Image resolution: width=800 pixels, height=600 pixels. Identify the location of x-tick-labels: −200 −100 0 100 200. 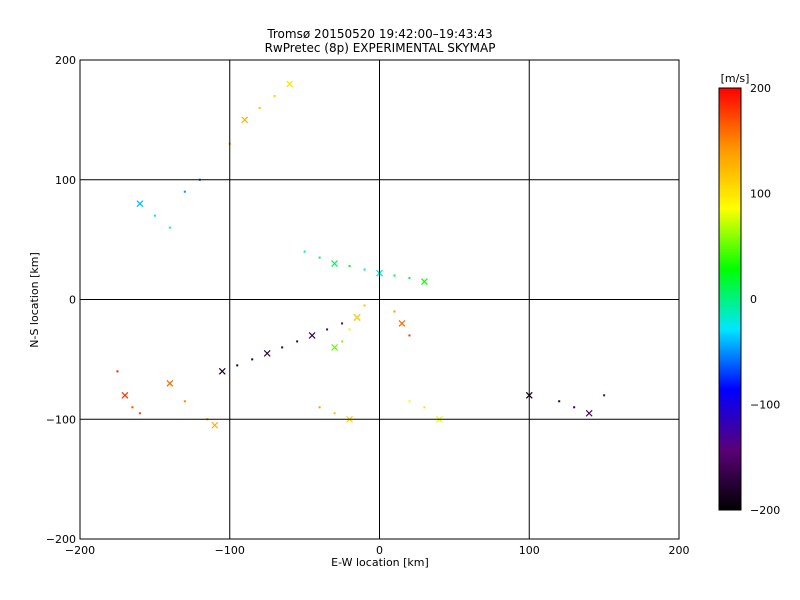
(377, 550).